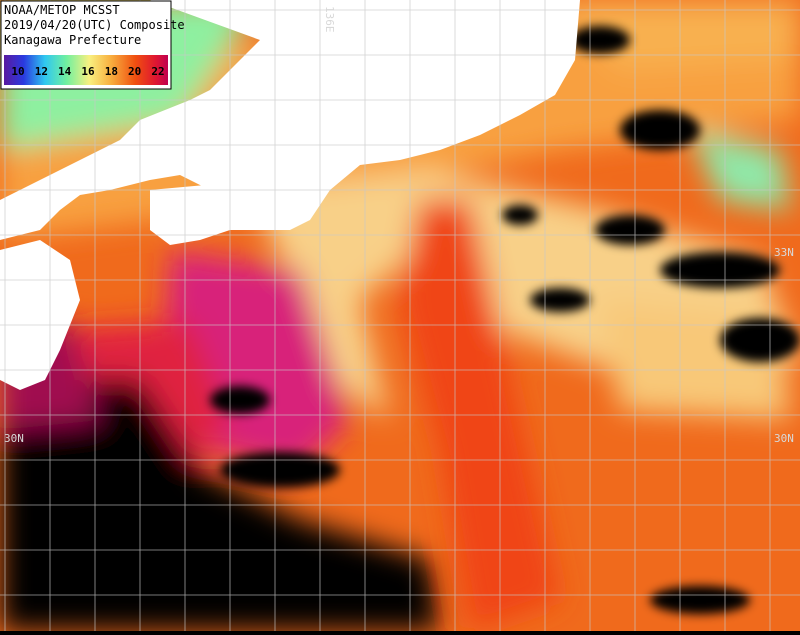 Image resolution: width=800 pixels, height=635 pixels. What do you see at coordinates (62, 10) in the screenshot?
I see `header-line: NOAA/METOP MCSST` at bounding box center [62, 10].